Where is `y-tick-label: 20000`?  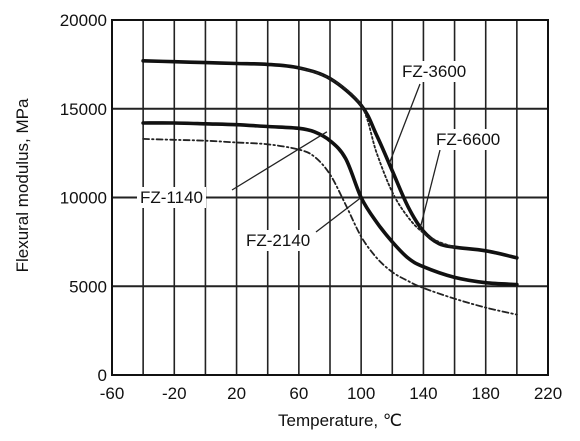 y-tick-label: 20000 is located at coordinates (83, 20).